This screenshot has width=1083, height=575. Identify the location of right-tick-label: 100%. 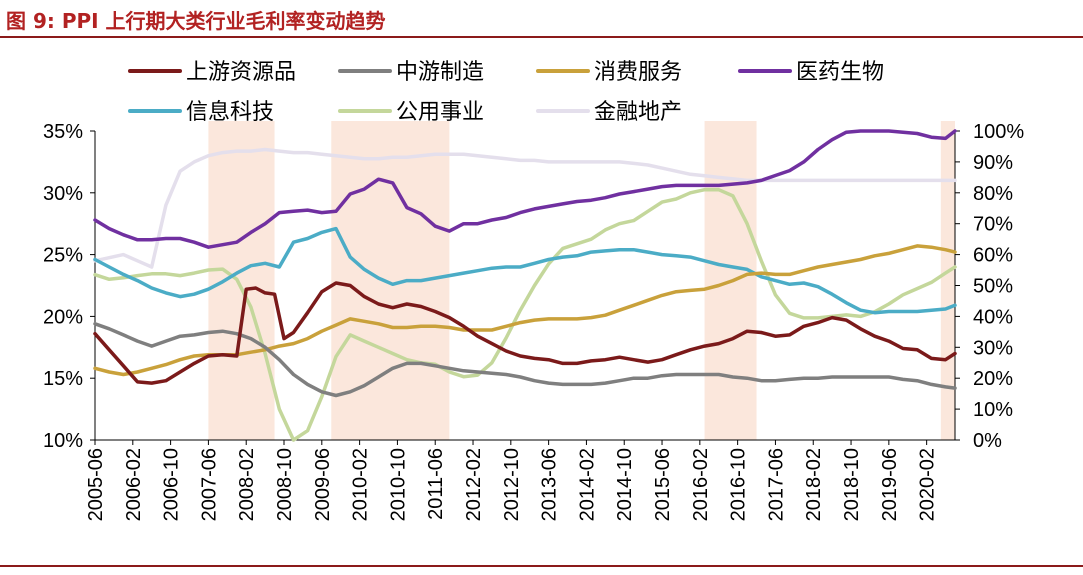
(998, 132).